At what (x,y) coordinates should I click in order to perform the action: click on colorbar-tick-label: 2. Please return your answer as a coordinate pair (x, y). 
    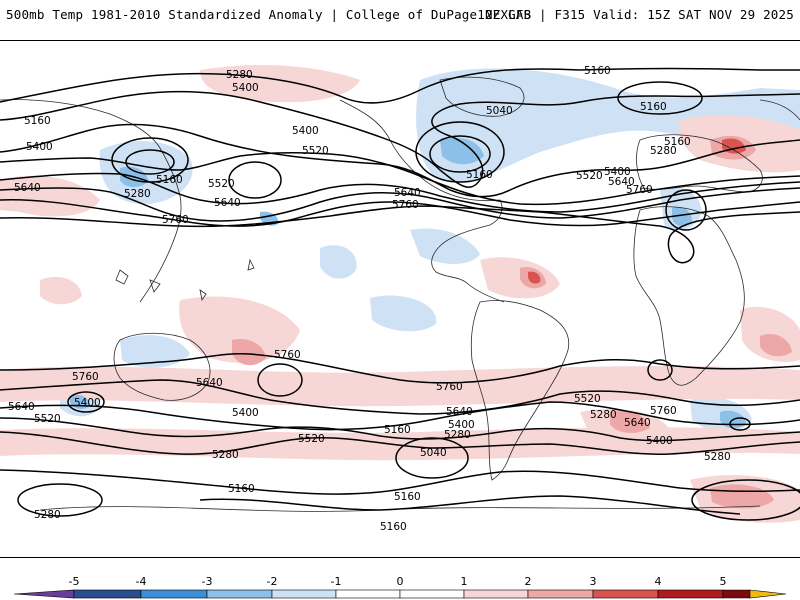
    Looking at the image, I should click on (528, 582).